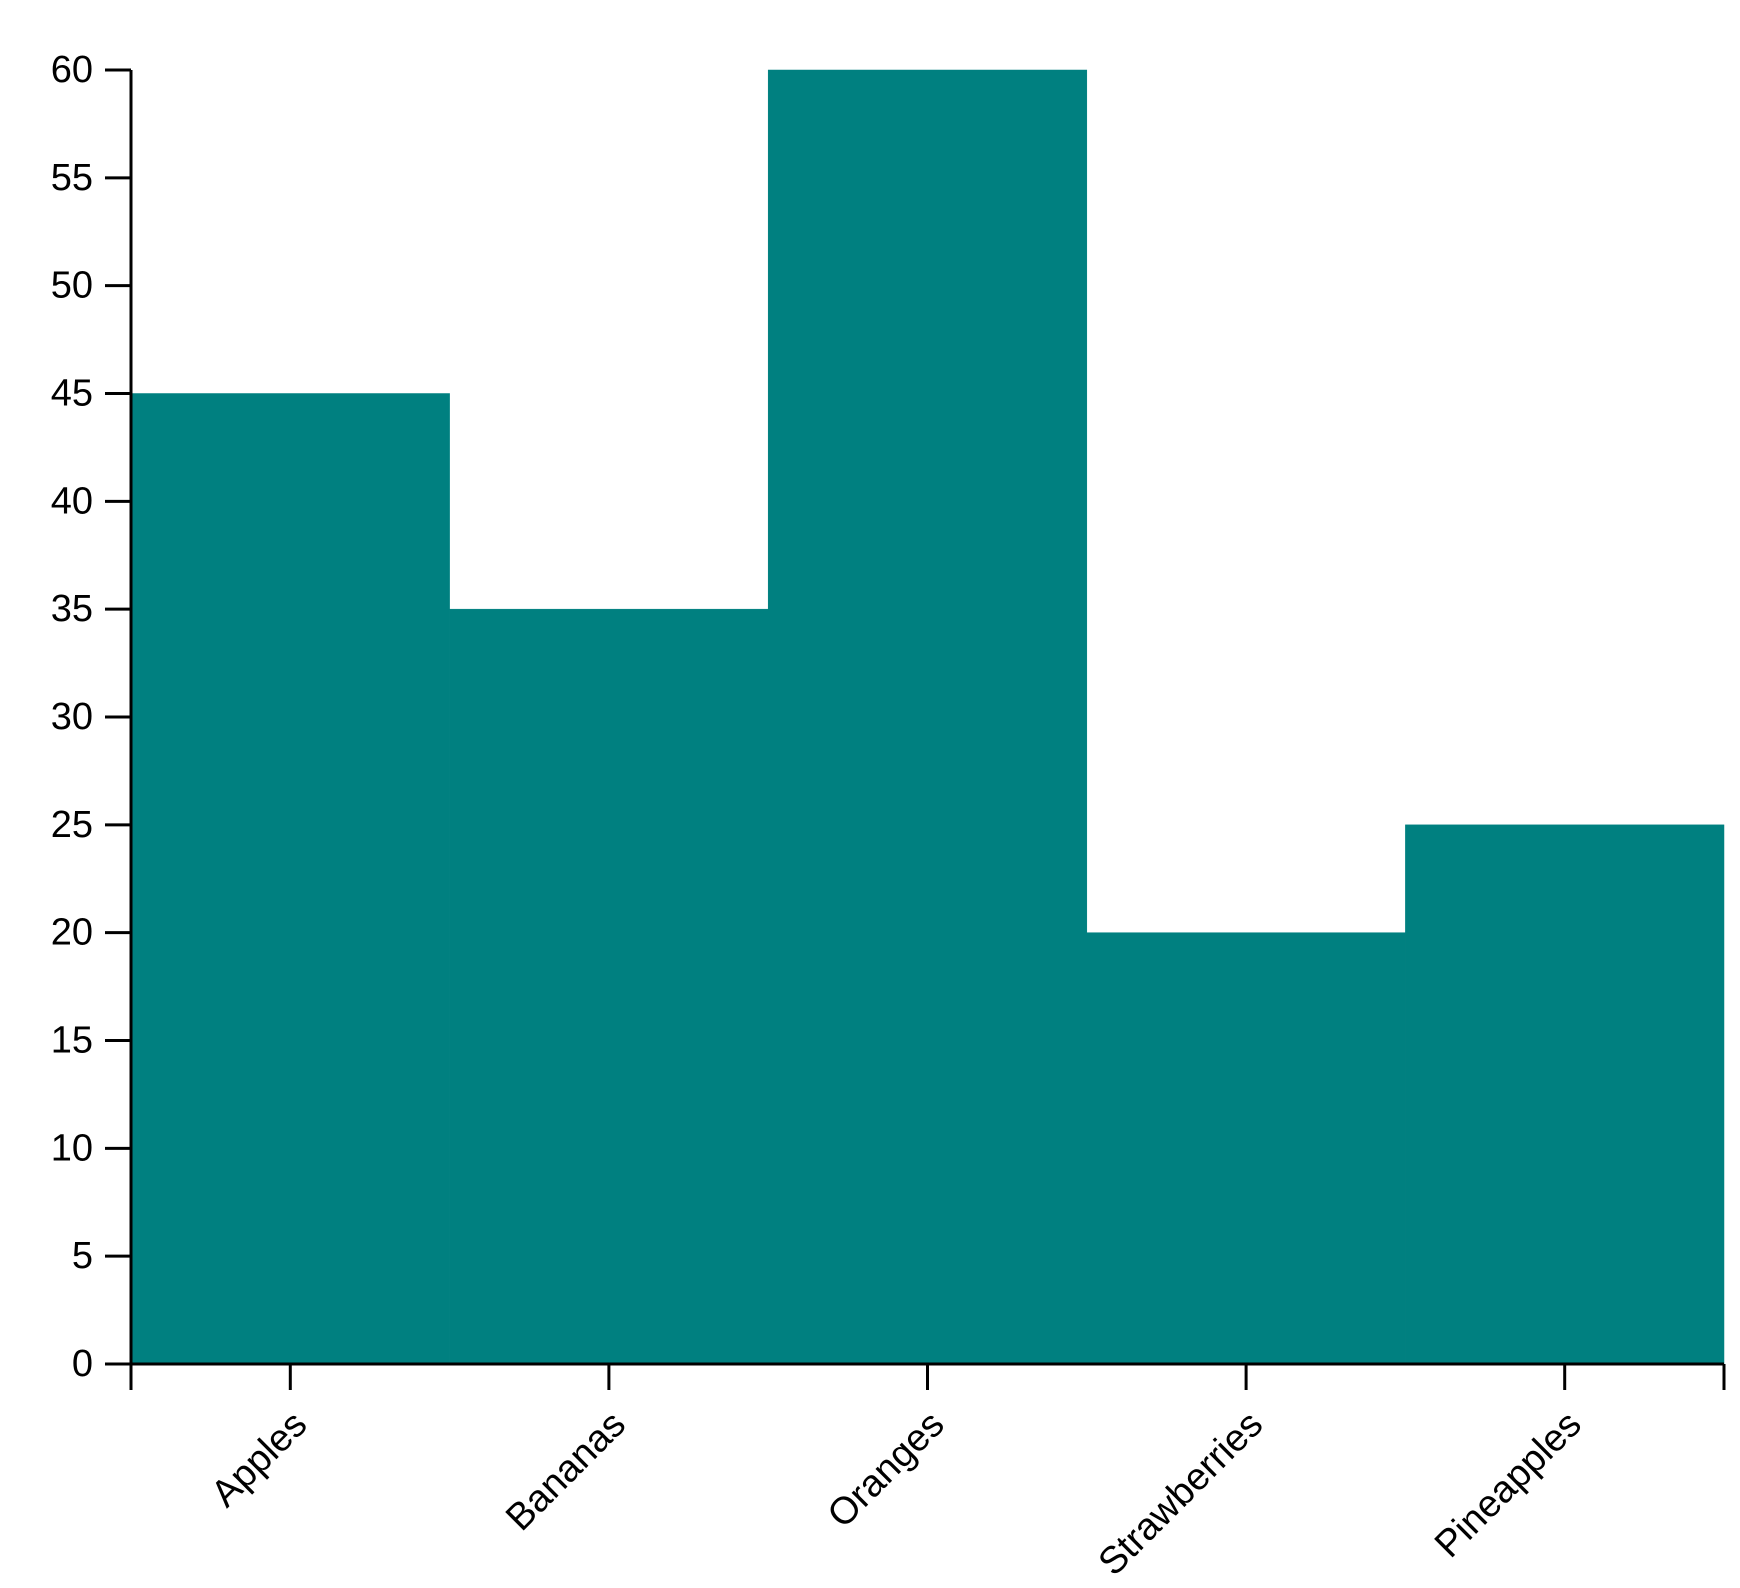 This screenshot has width=1740, height=1588. What do you see at coordinates (72, 394) in the screenshot?
I see `y-tick-label: 45` at bounding box center [72, 394].